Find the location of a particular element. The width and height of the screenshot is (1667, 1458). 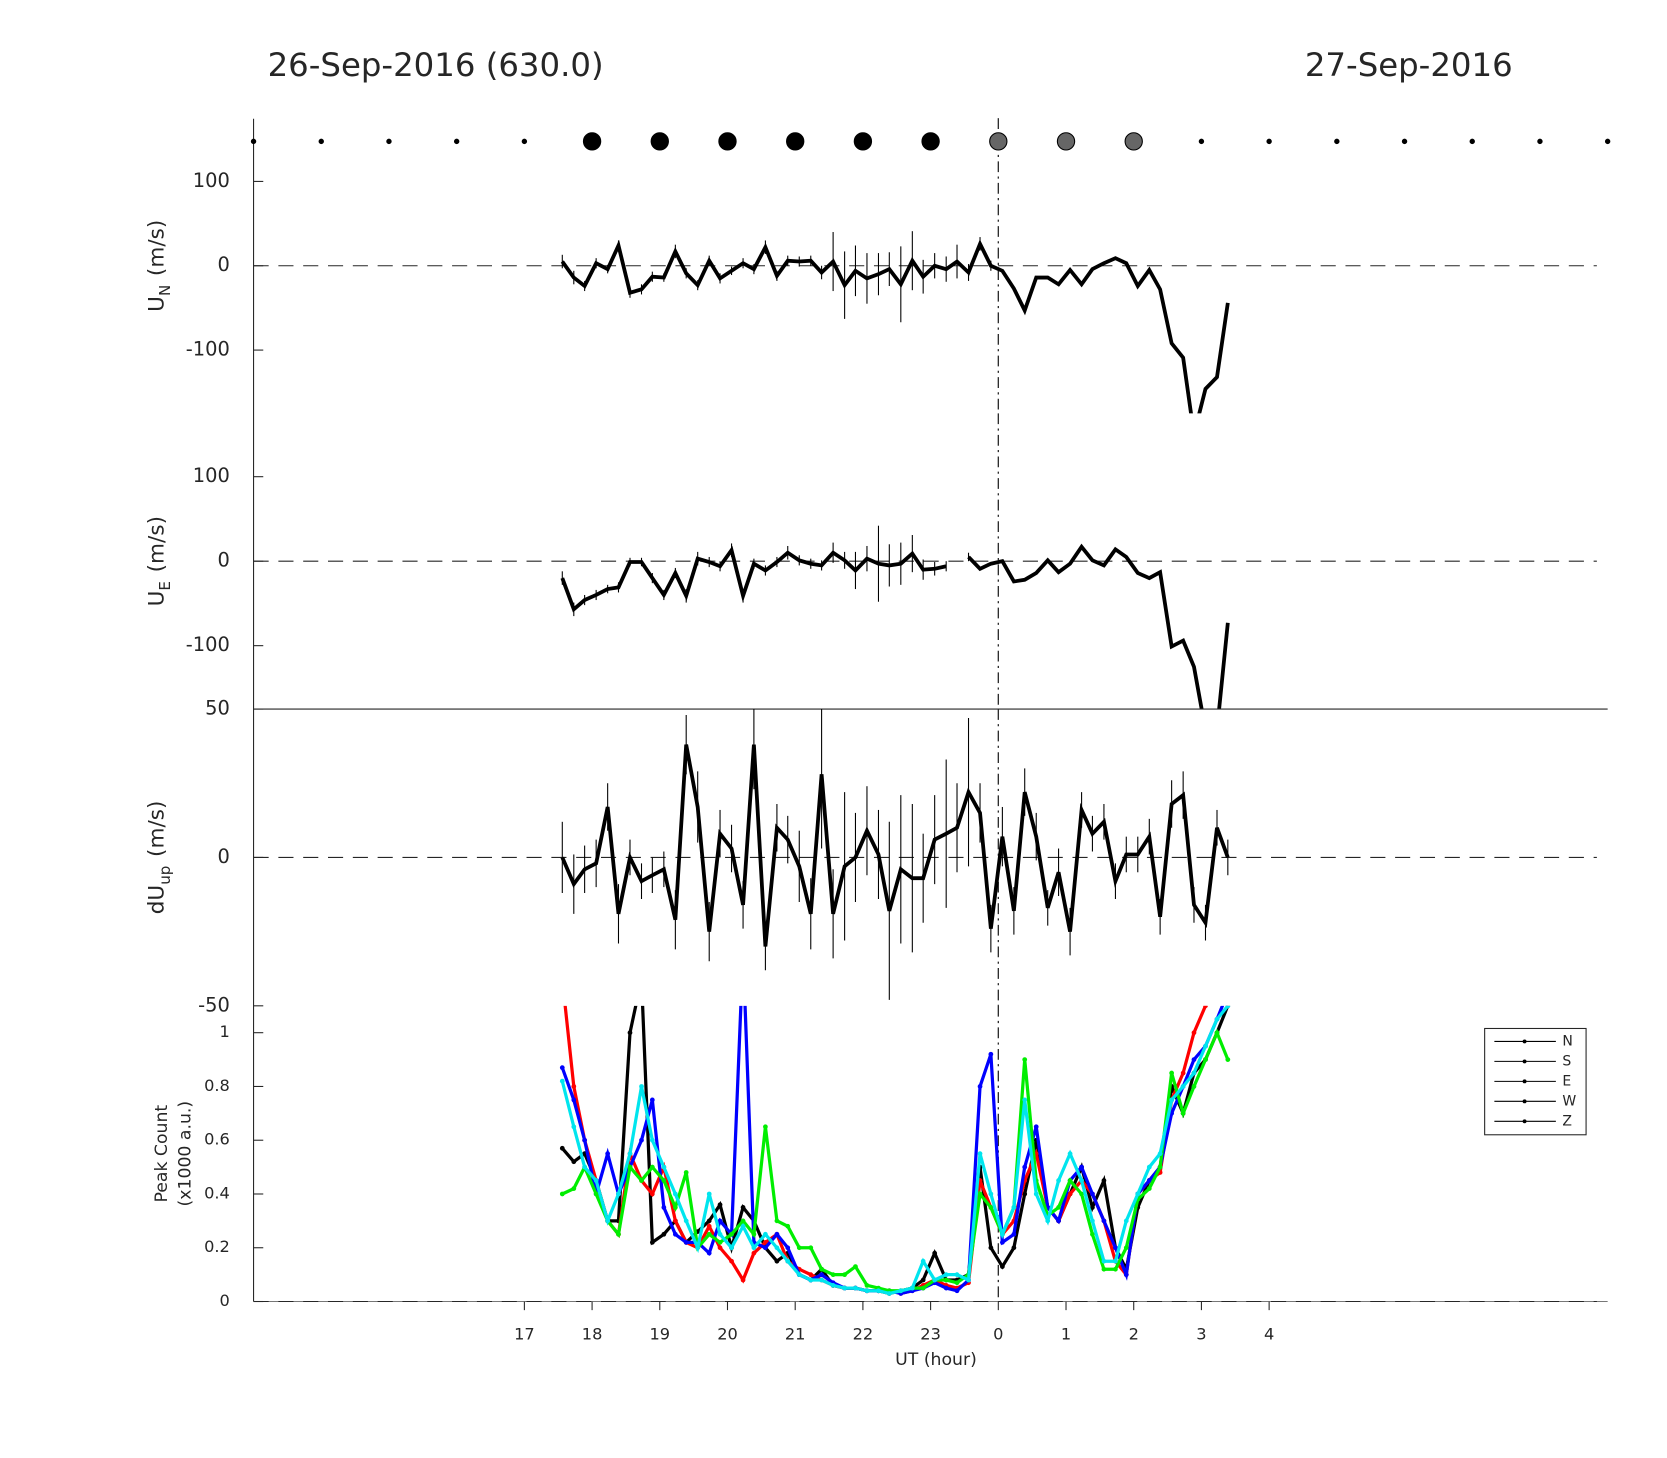

y-axis-label: dUup (m/s) is located at coordinates (159, 858).